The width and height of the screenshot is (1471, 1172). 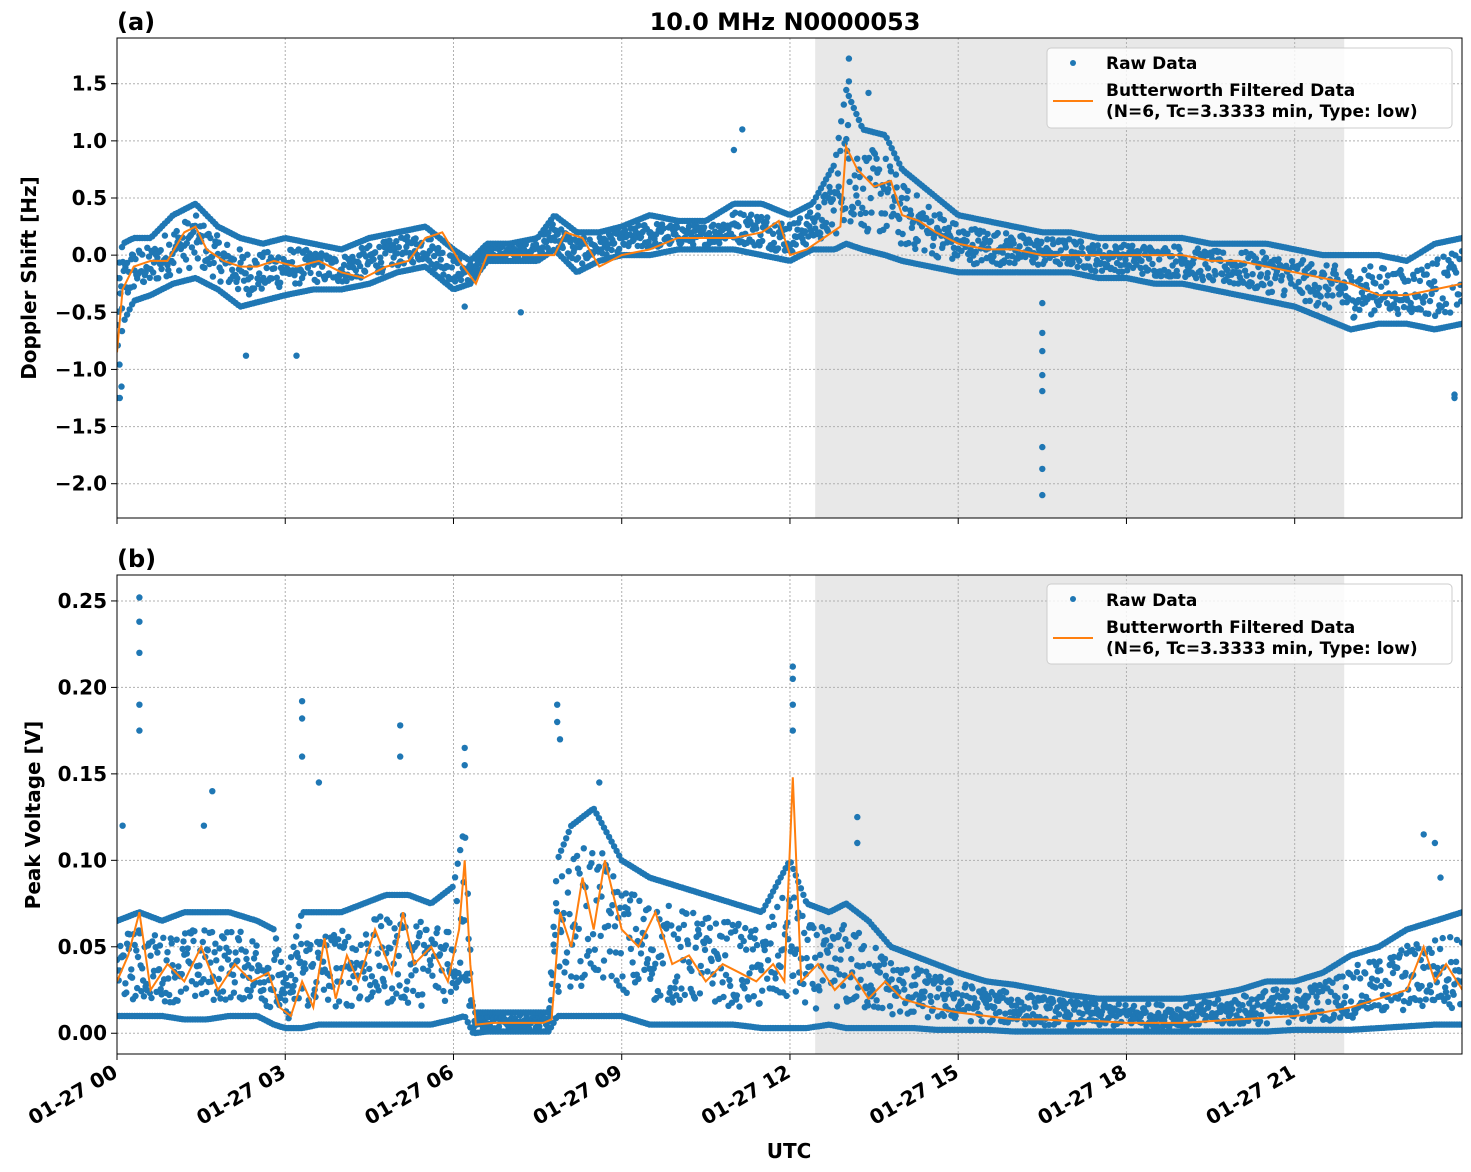 What do you see at coordinates (29, 278) in the screenshot?
I see `y-axis-label: Doppler Shift [Hz]` at bounding box center [29, 278].